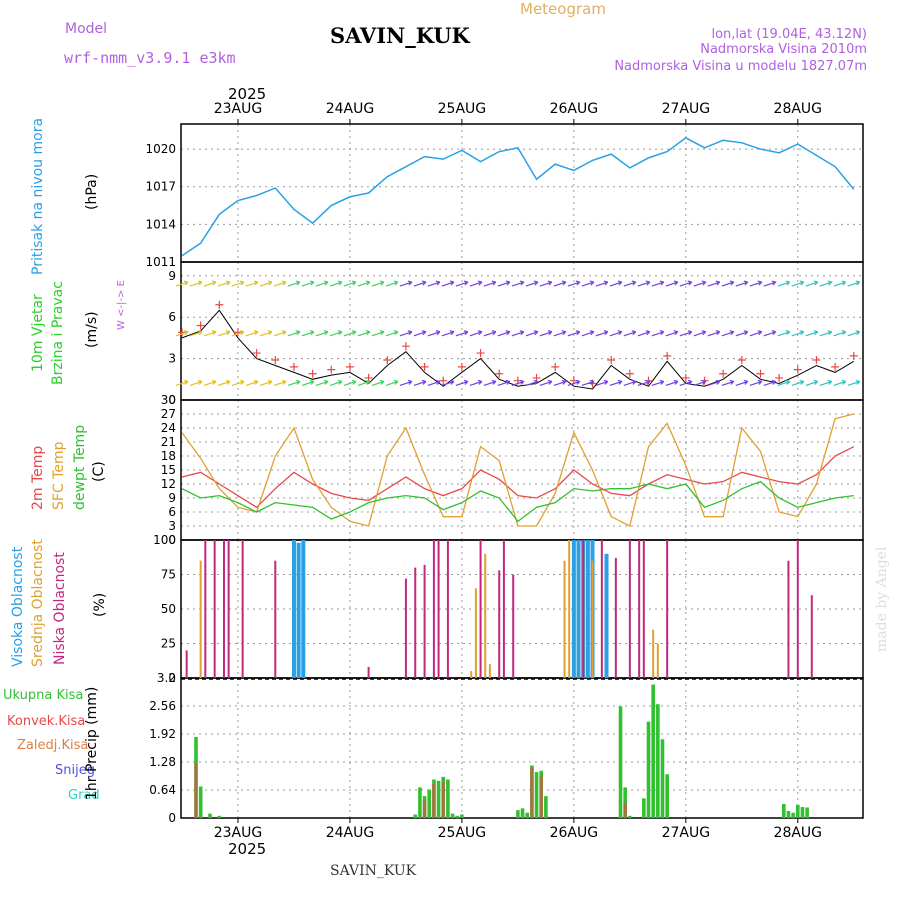 The width and height of the screenshot is (900, 904). I want to click on precip-conv-bar, so click(424, 809).